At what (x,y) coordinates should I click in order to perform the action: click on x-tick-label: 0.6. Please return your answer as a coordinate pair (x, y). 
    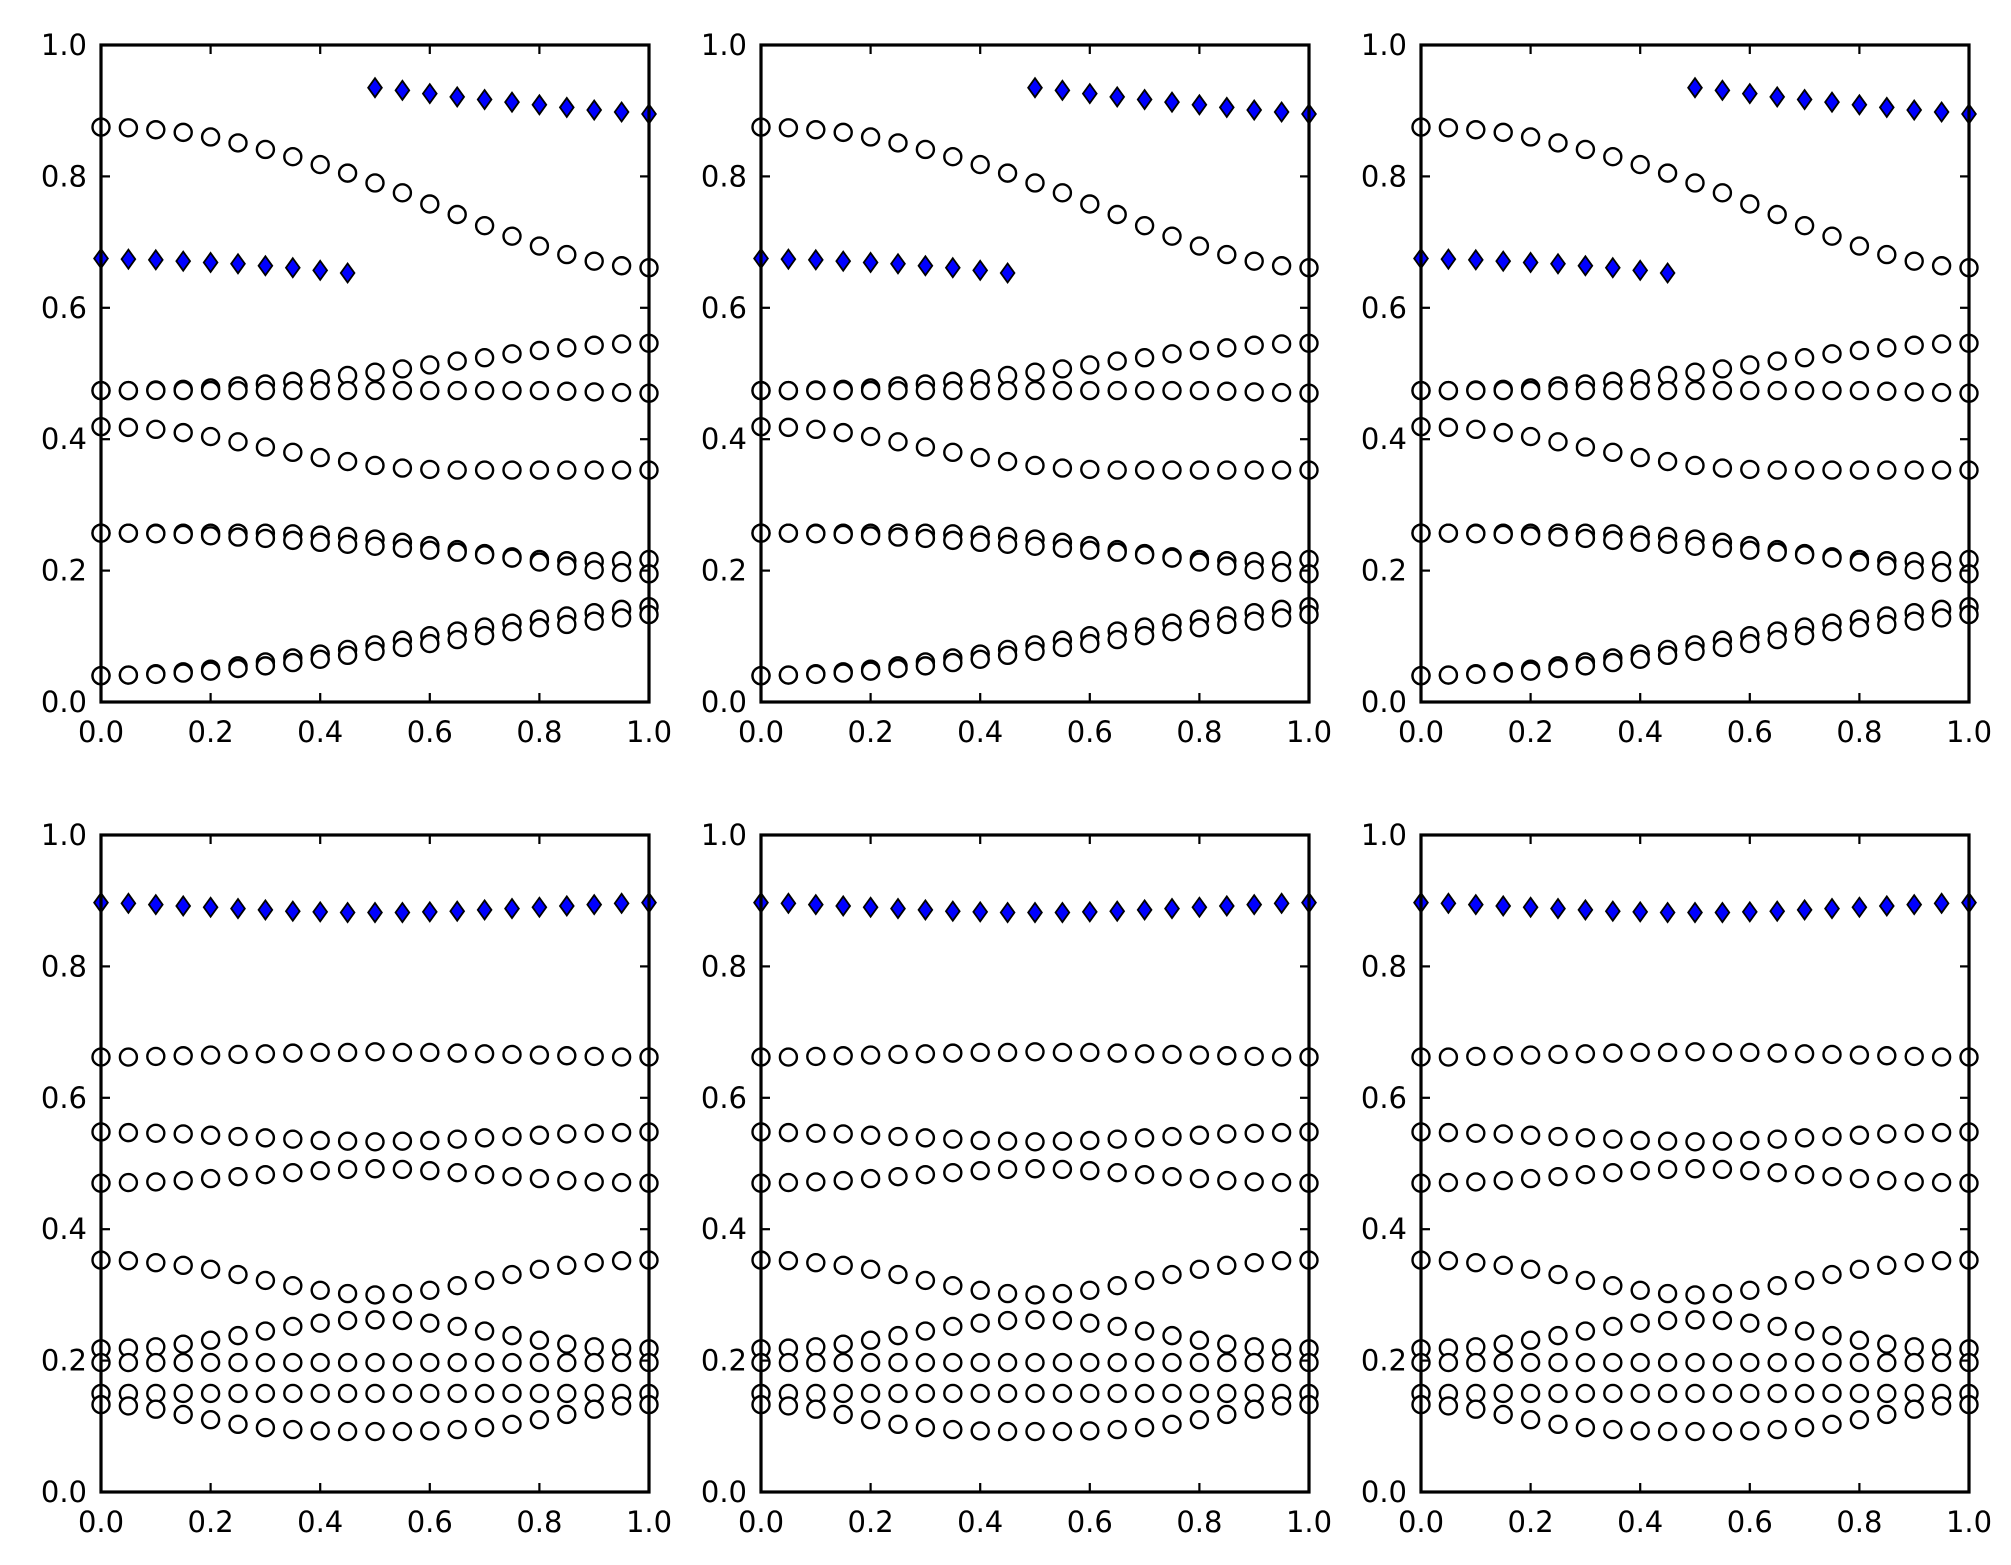
    Looking at the image, I should click on (430, 1522).